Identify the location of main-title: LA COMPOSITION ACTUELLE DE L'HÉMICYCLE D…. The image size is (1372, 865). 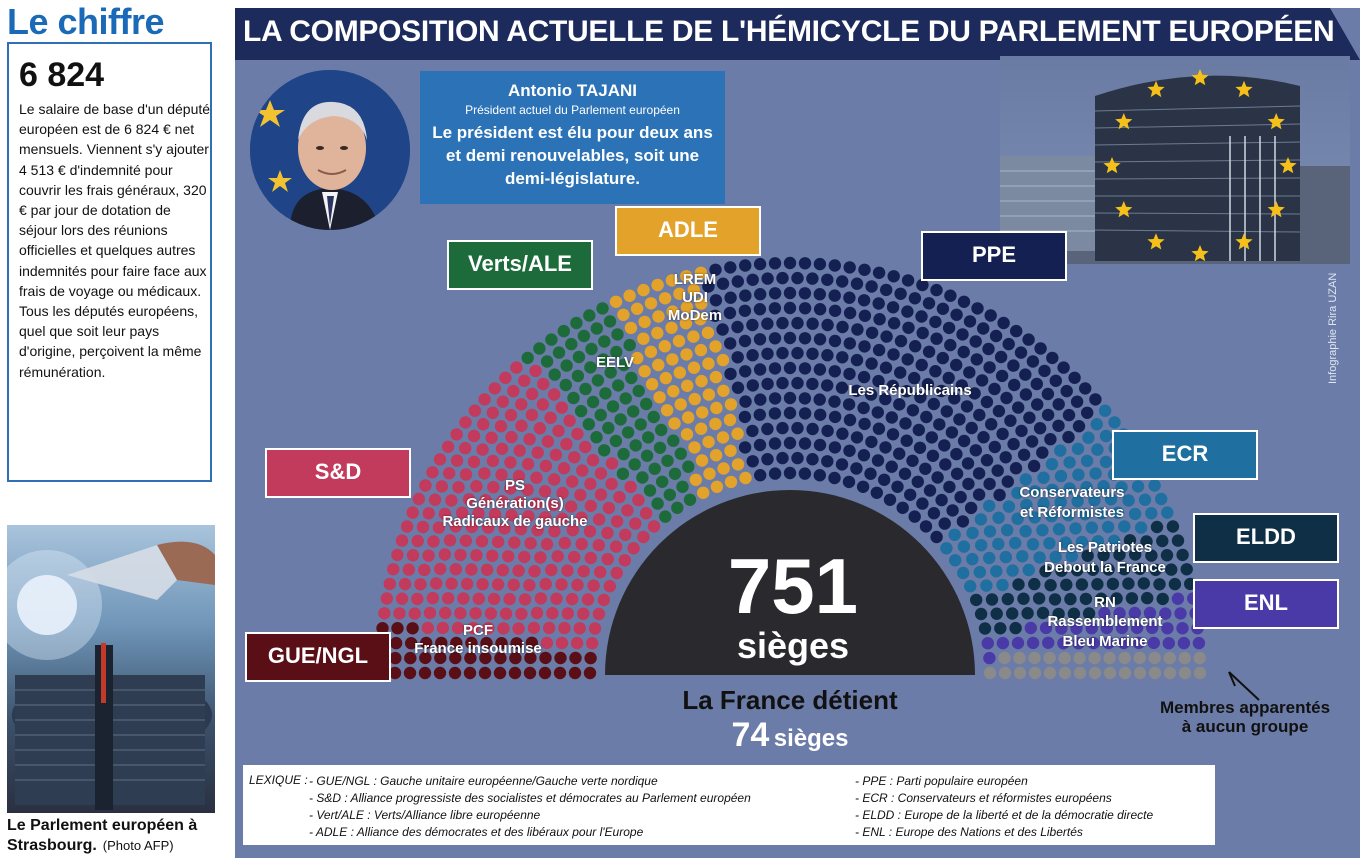
(789, 31).